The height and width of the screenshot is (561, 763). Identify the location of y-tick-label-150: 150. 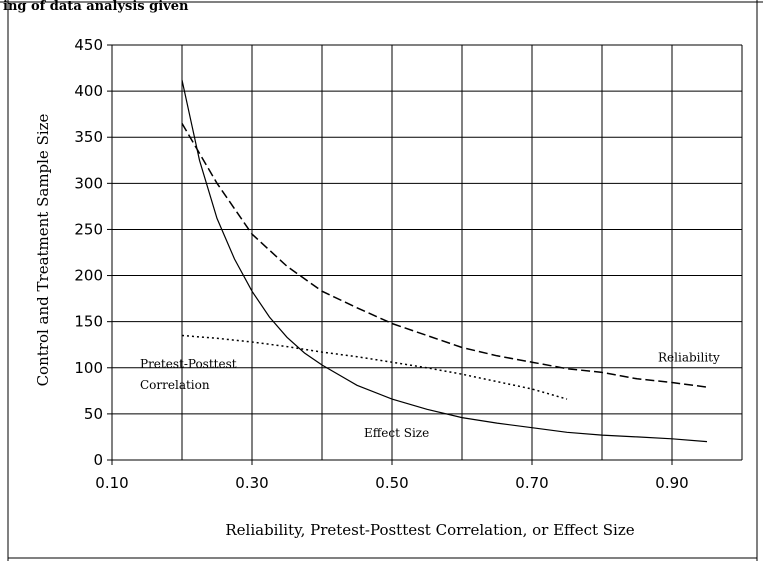
(88, 322).